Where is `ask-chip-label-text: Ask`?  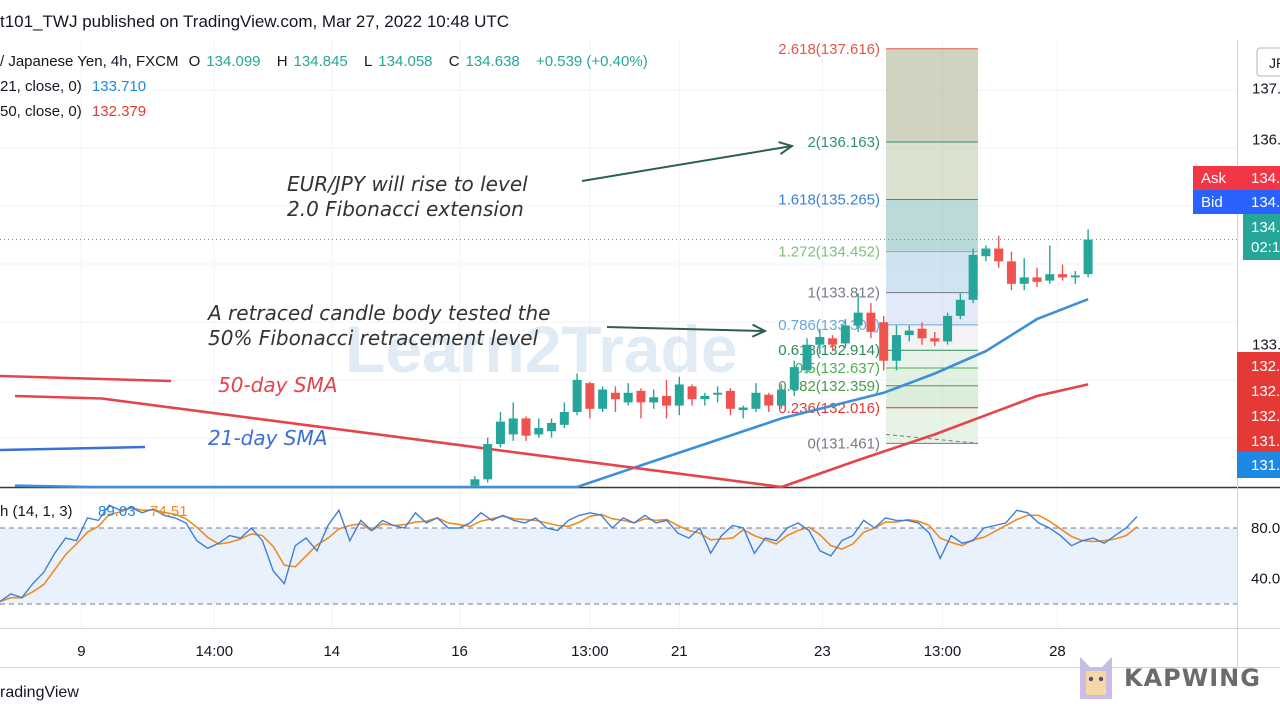
ask-chip-label-text: Ask is located at coordinates (1214, 178).